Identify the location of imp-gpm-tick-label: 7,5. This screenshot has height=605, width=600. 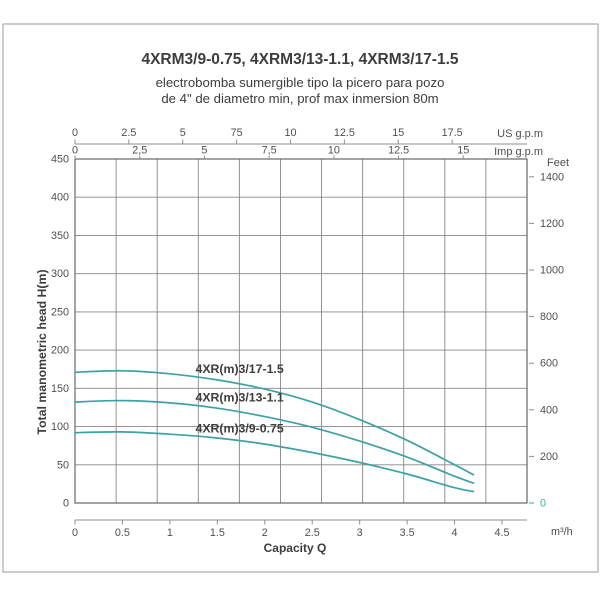
(269, 151).